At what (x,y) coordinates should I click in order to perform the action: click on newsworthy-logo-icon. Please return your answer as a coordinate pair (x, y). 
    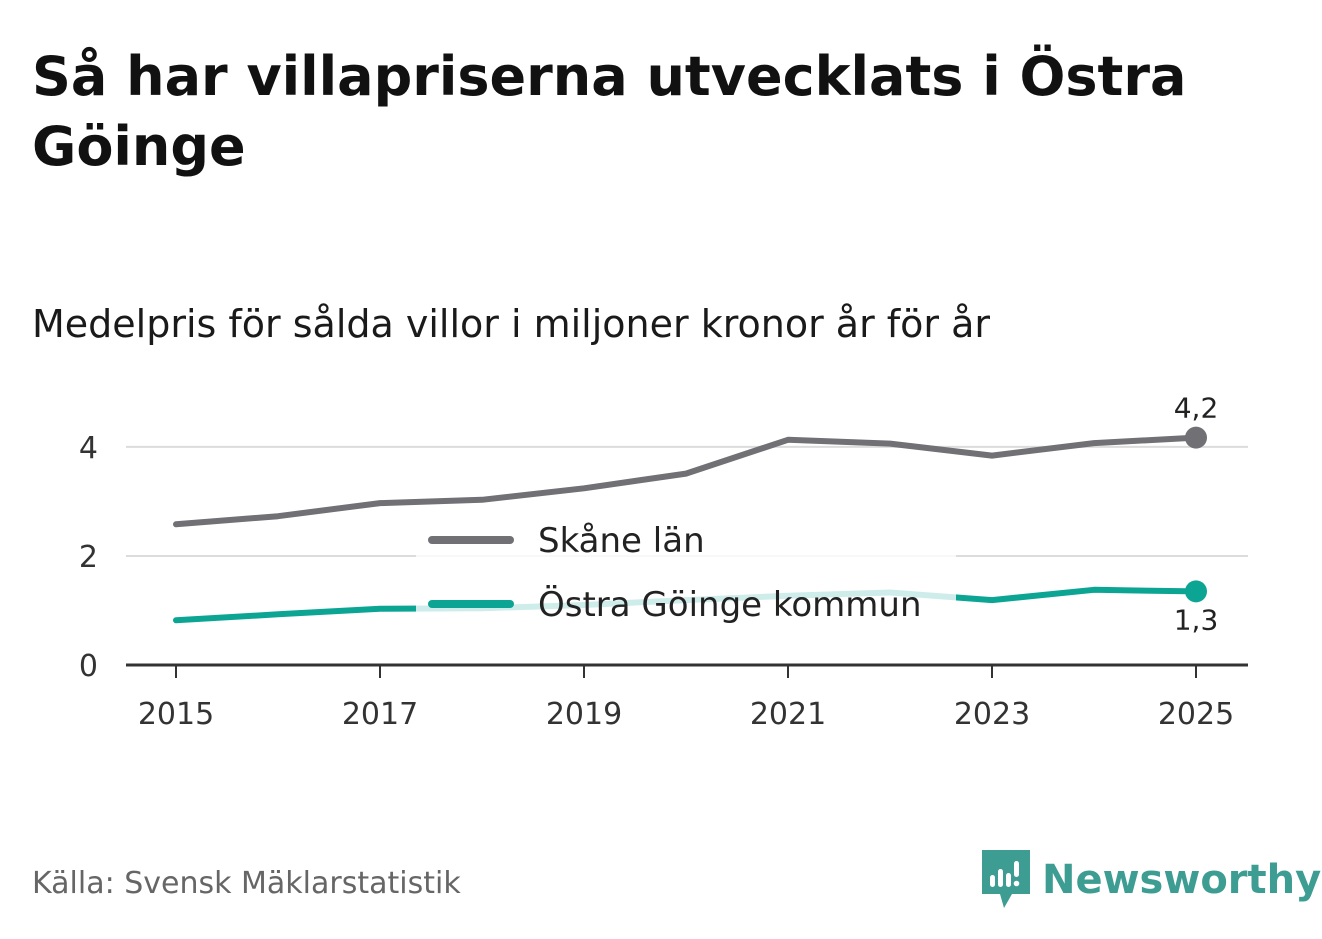
    Looking at the image, I should click on (1006, 879).